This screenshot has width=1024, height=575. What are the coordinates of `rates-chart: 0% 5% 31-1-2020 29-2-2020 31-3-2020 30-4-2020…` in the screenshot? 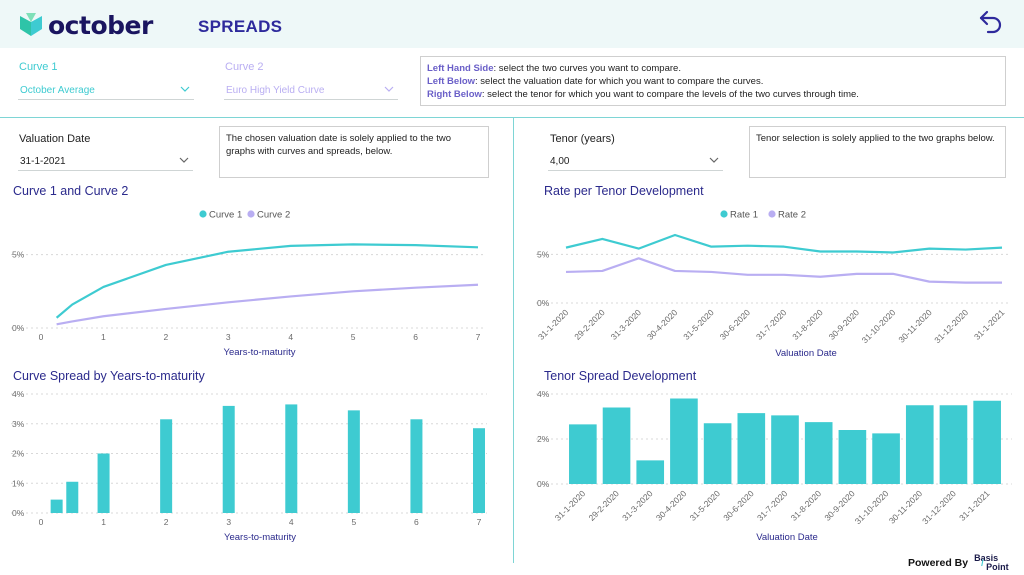 It's located at (773, 284).